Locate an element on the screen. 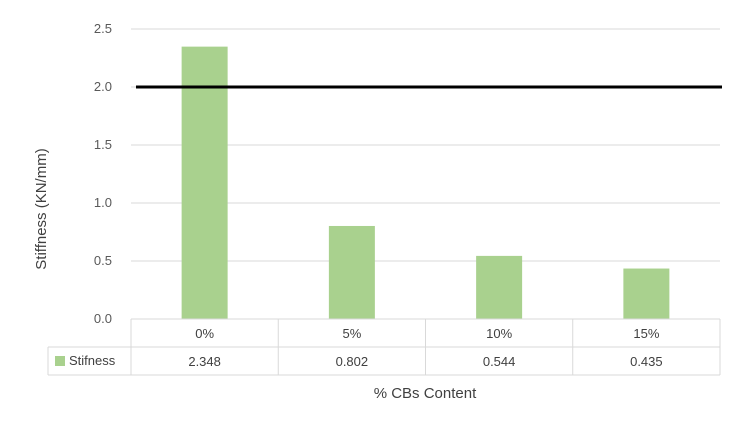  legend-swatch is located at coordinates (60, 361).